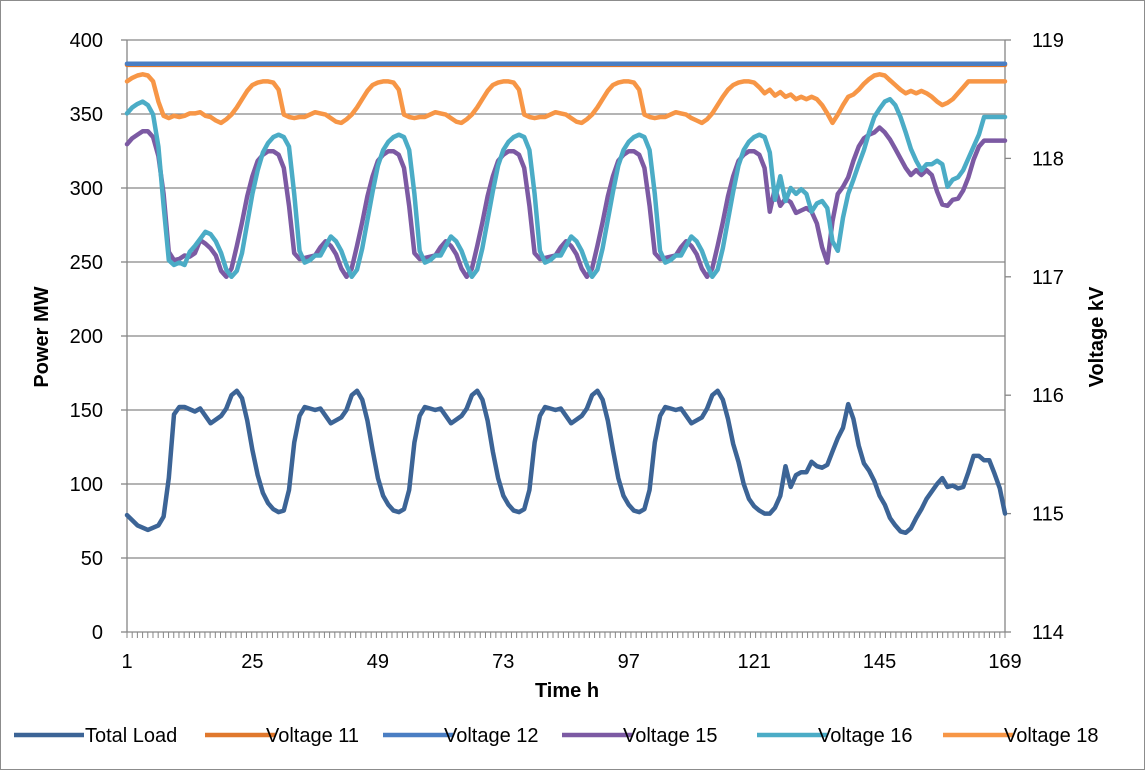  I want to click on left-y-tick-label: 0, so click(97, 633).